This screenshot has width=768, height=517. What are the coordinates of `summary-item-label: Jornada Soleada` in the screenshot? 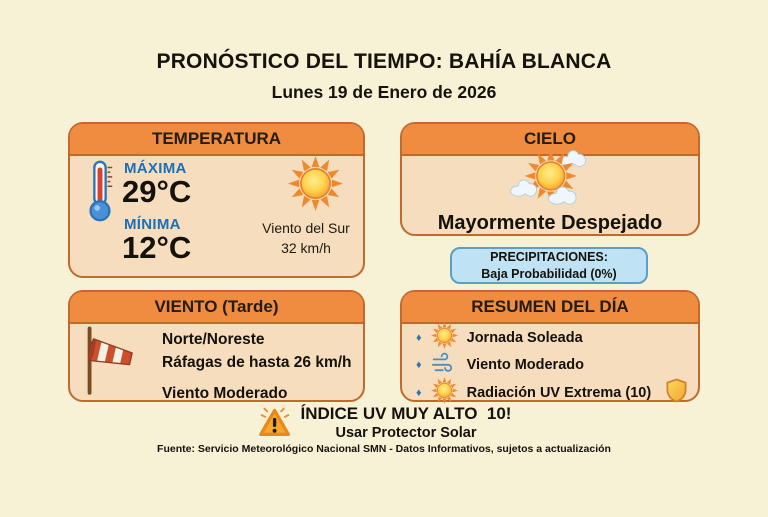 It's located at (524, 338).